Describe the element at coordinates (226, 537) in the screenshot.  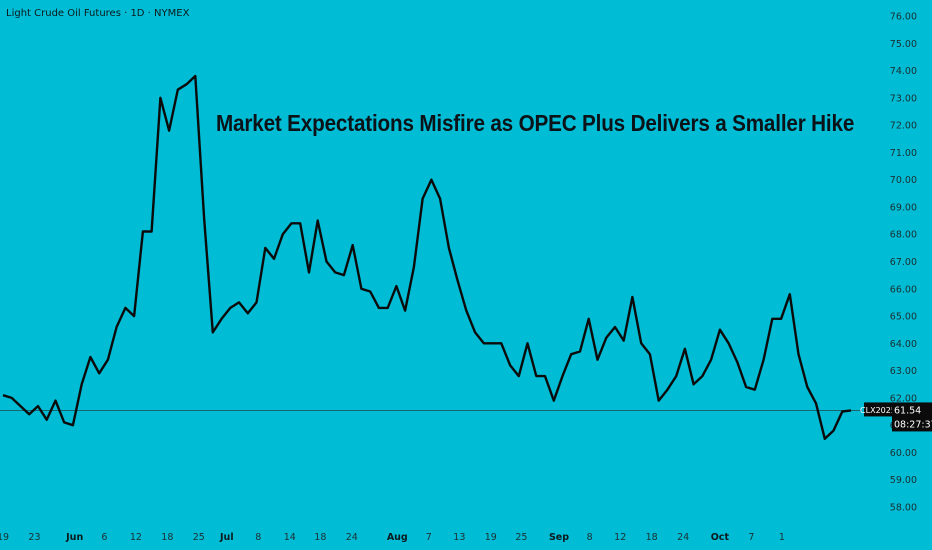
I see `x-tick-label: Jul` at that location.